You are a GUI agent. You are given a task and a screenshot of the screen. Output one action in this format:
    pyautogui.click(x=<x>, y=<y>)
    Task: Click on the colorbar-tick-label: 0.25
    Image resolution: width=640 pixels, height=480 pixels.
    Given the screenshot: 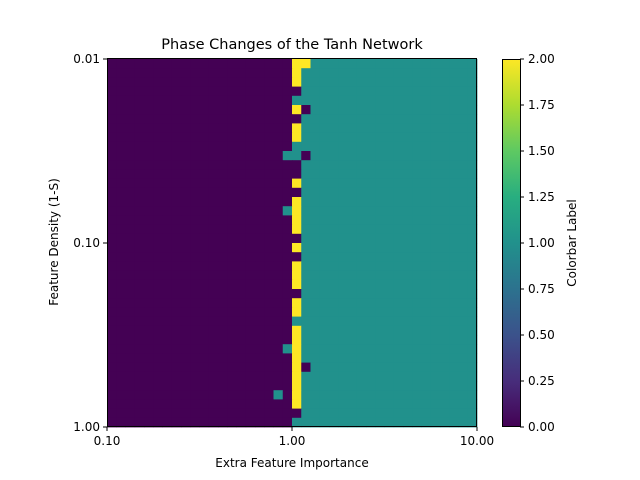 What is the action you would take?
    pyautogui.click(x=541, y=381)
    